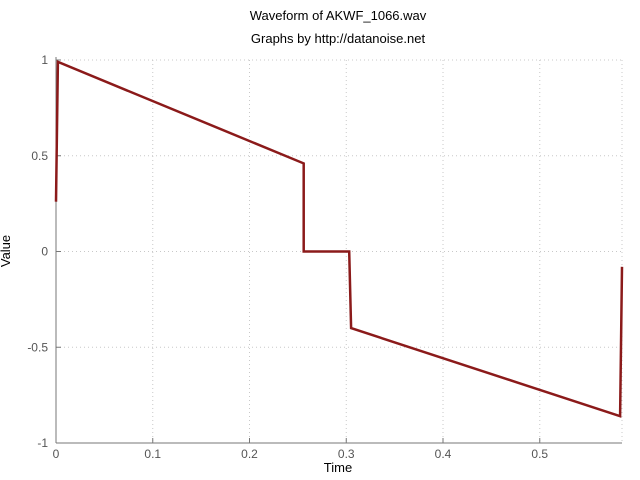 The width and height of the screenshot is (640, 480). Describe the element at coordinates (539, 454) in the screenshot. I see `x-tick-label: 0.5` at that location.